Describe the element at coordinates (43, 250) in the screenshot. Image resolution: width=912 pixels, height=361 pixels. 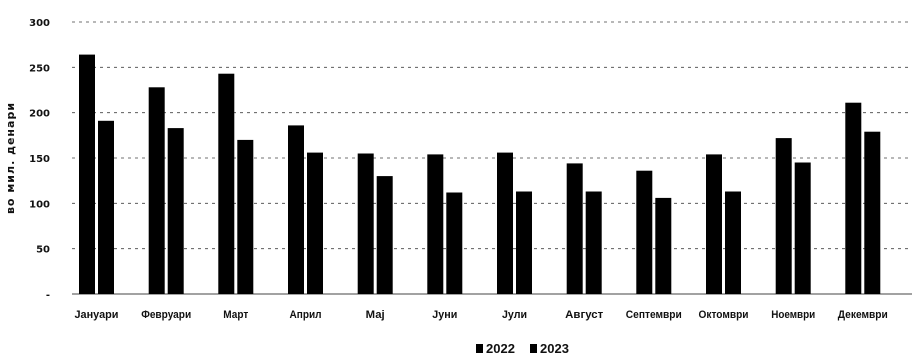
I see `y-tick-50: 50` at that location.